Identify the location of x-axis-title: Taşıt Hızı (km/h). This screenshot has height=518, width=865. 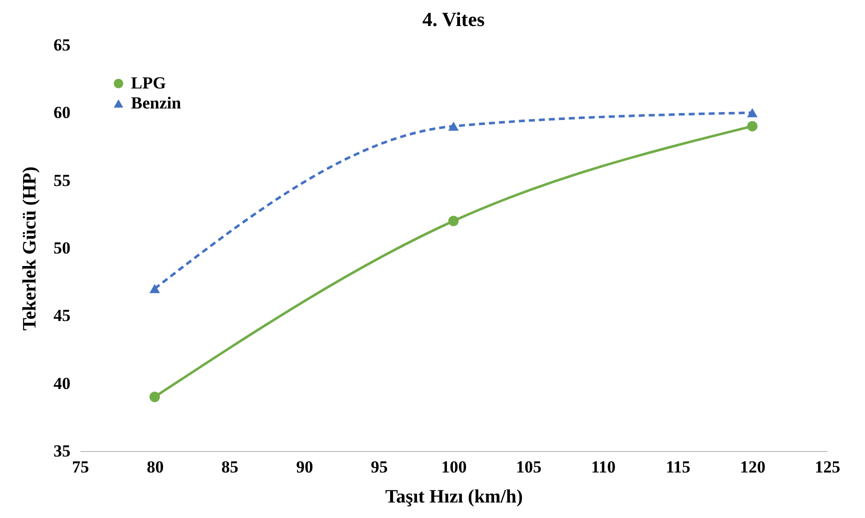
(454, 497).